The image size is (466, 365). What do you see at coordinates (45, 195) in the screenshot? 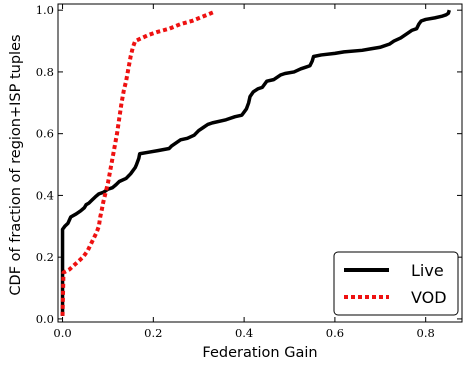
I see `y-tick-label: 0.4` at bounding box center [45, 195].